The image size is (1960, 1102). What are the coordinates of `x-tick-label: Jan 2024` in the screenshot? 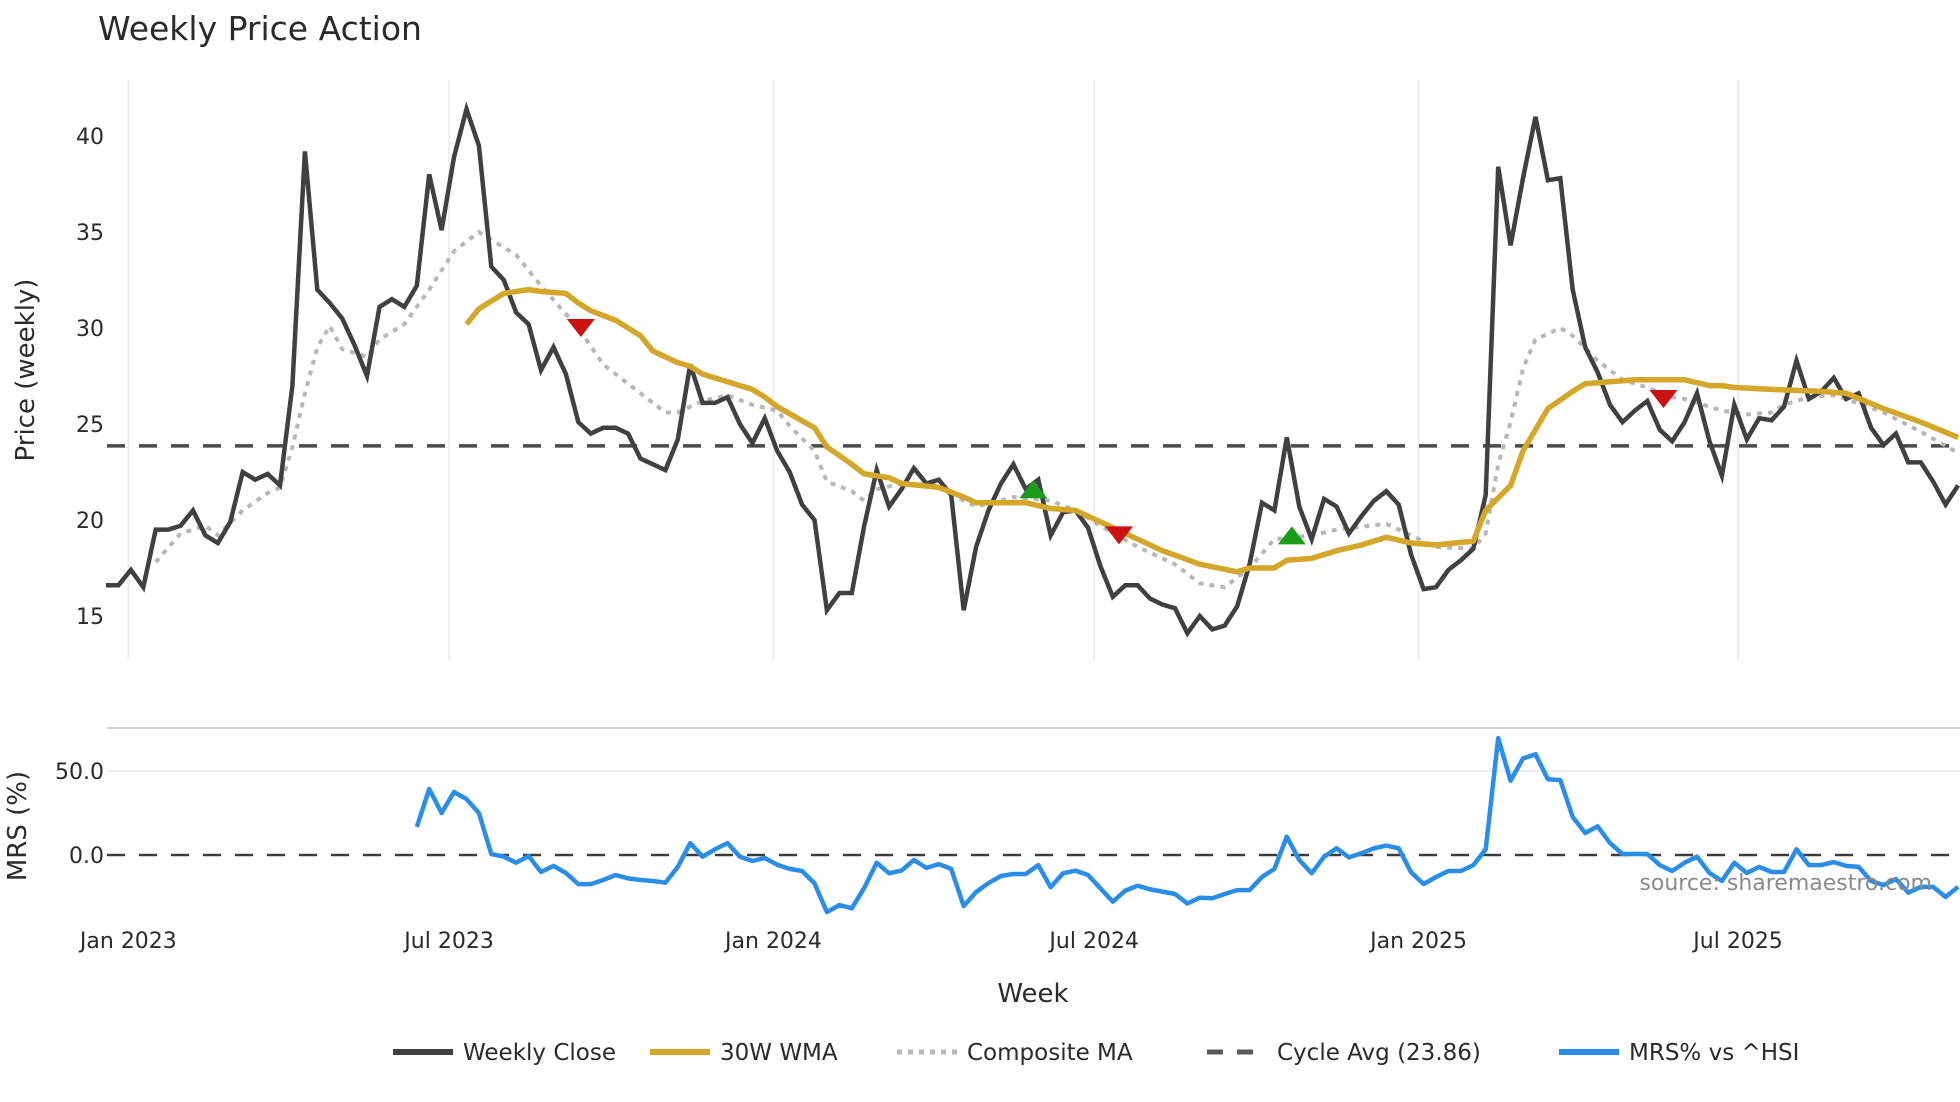 It's located at (772, 941).